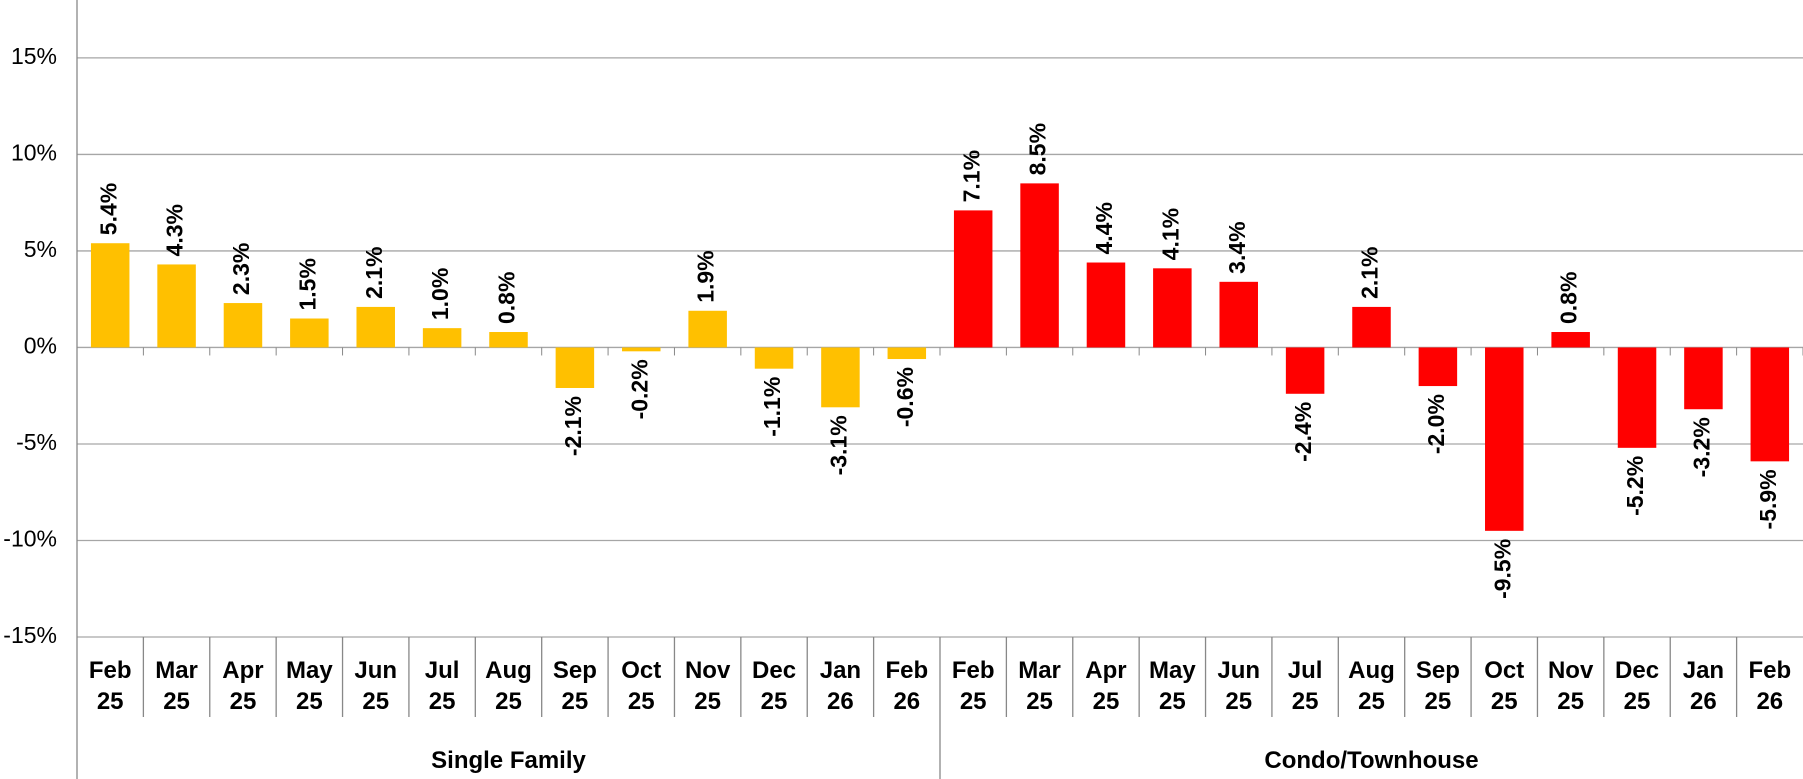 Image resolution: width=1803 pixels, height=779 pixels. Describe the element at coordinates (1502, 569) in the screenshot. I see `value-label: -9.5%` at that location.